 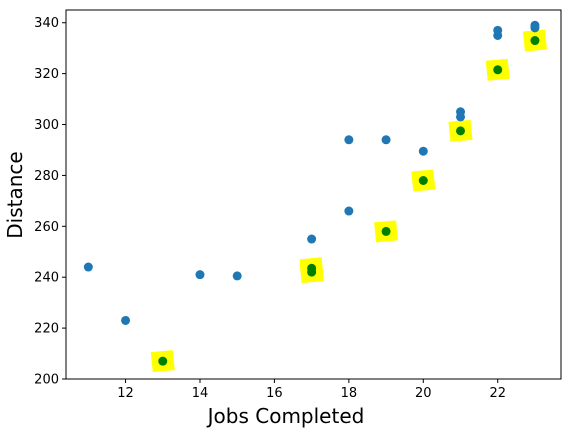 What do you see at coordinates (46, 176) in the screenshot?
I see `y-tick-label: 280` at bounding box center [46, 176].